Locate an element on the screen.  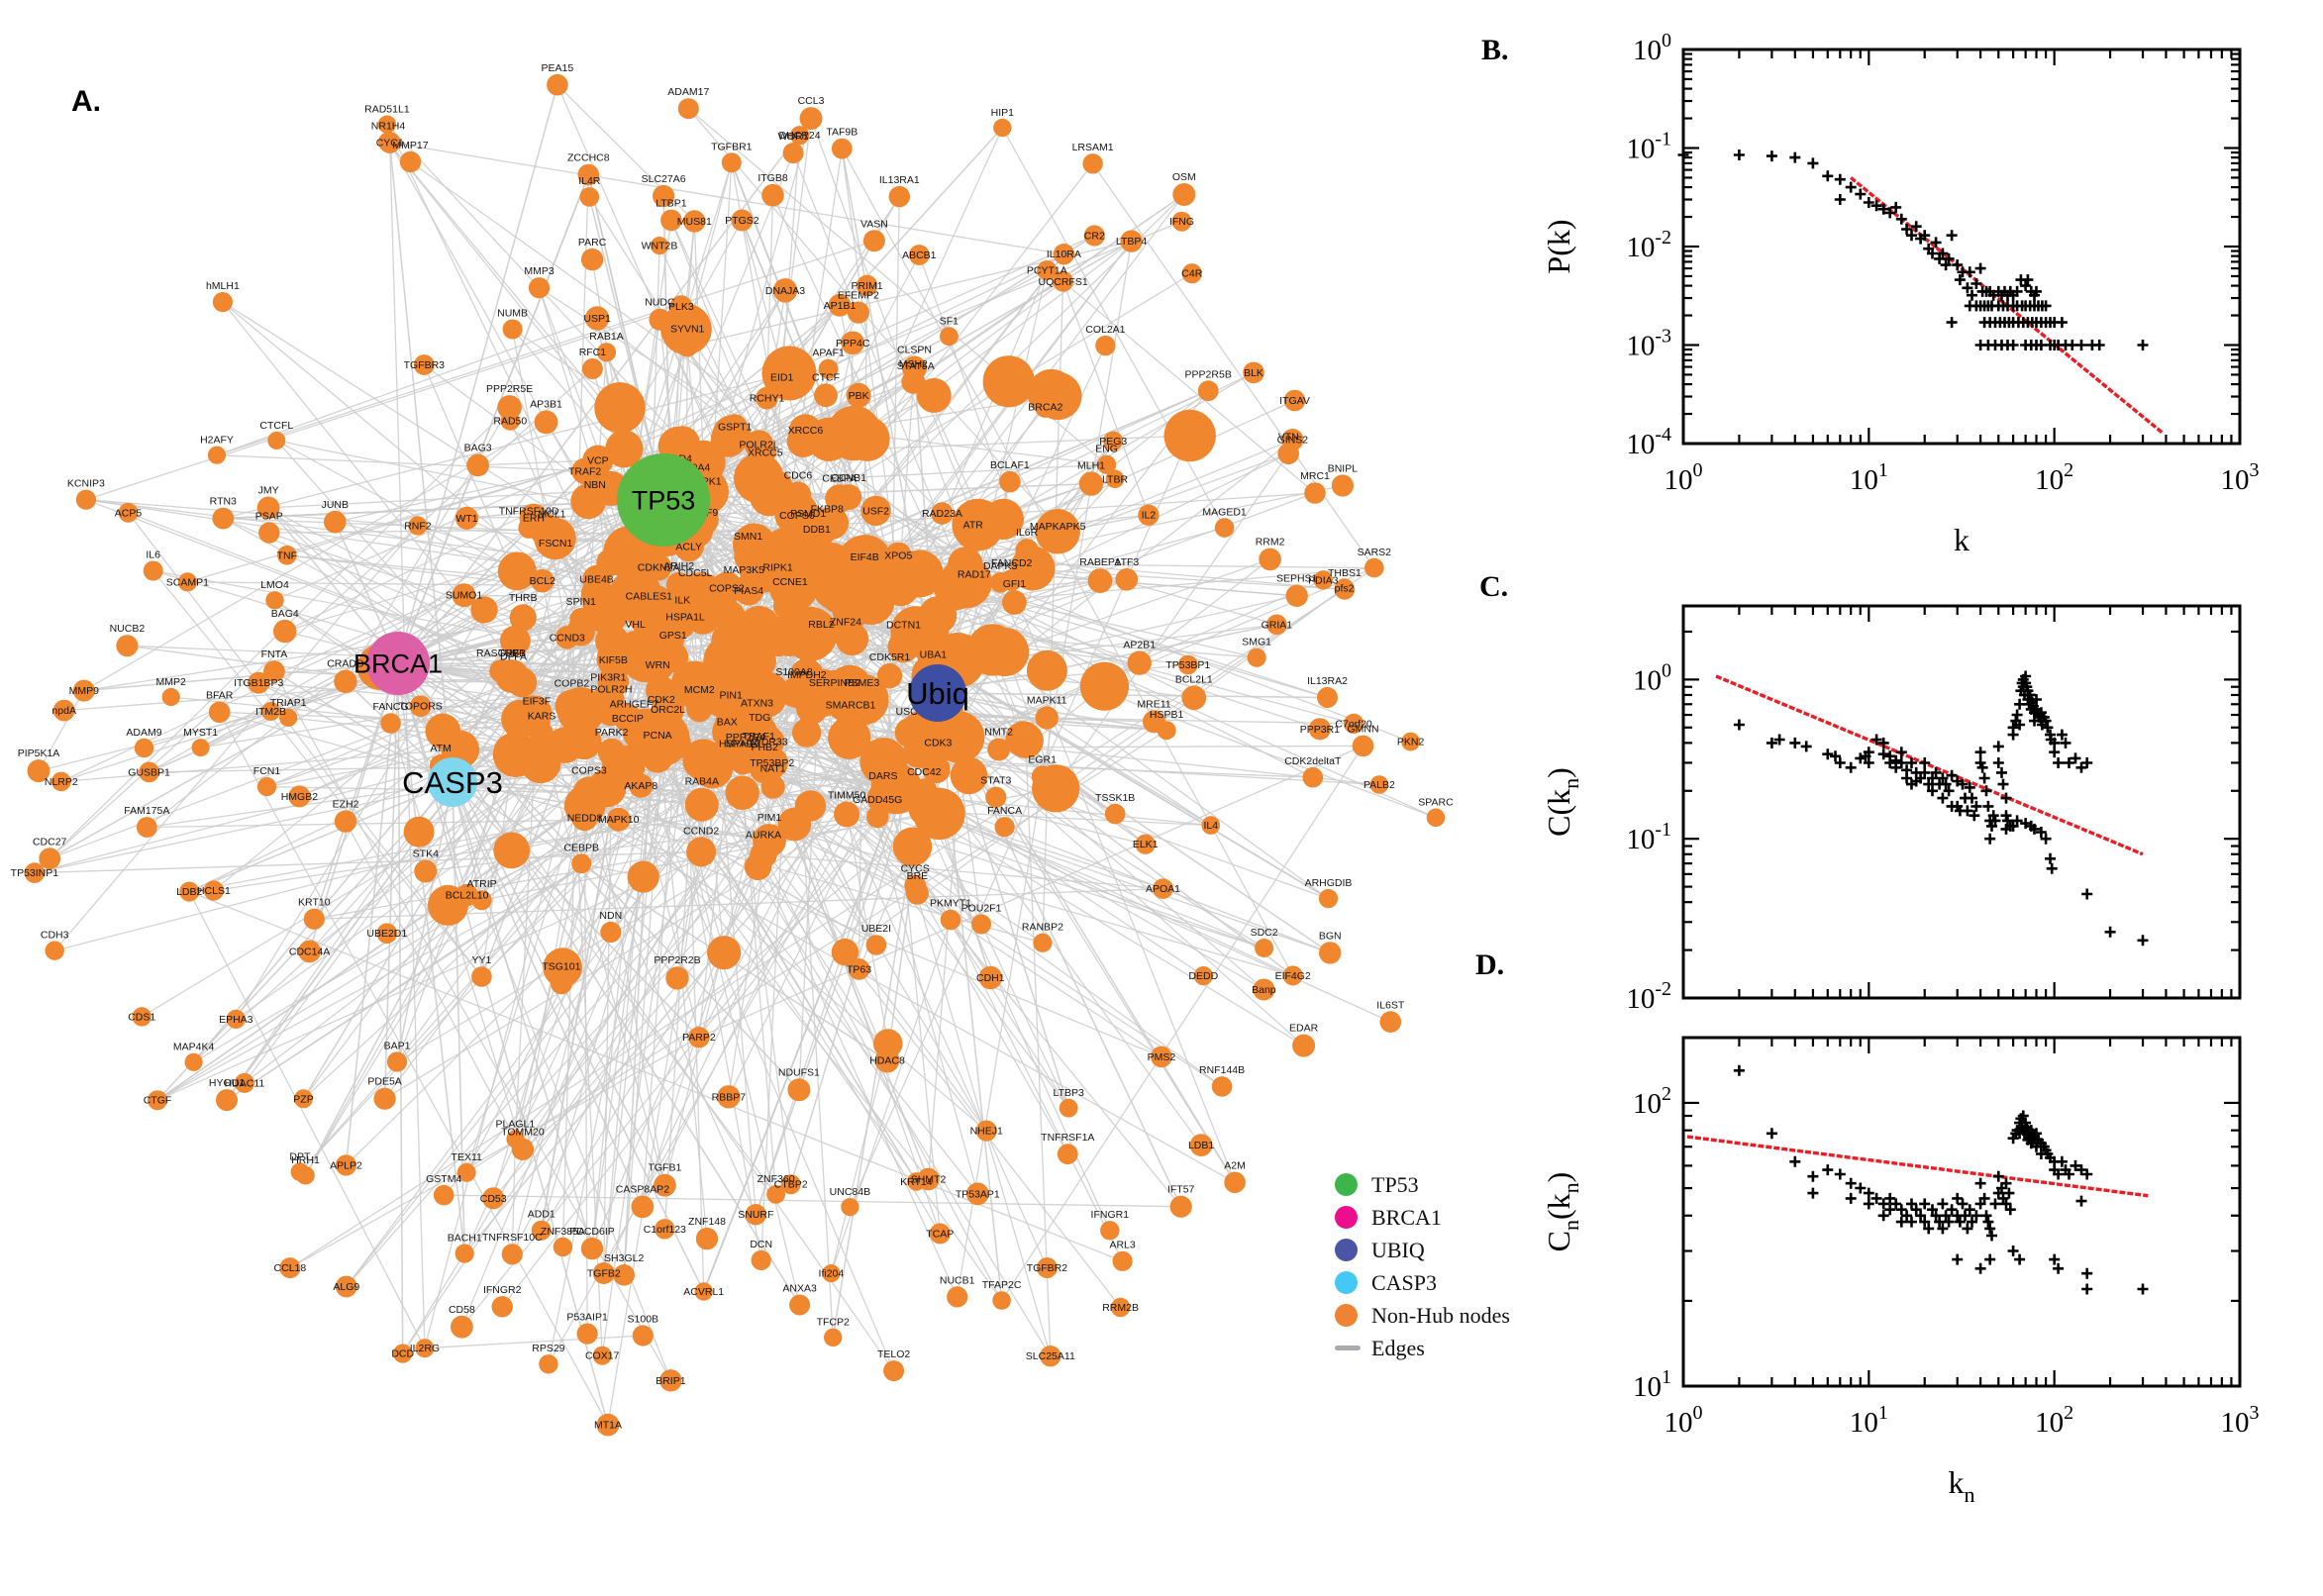
network-node-label: EIF4G2 is located at coordinates (1293, 976).